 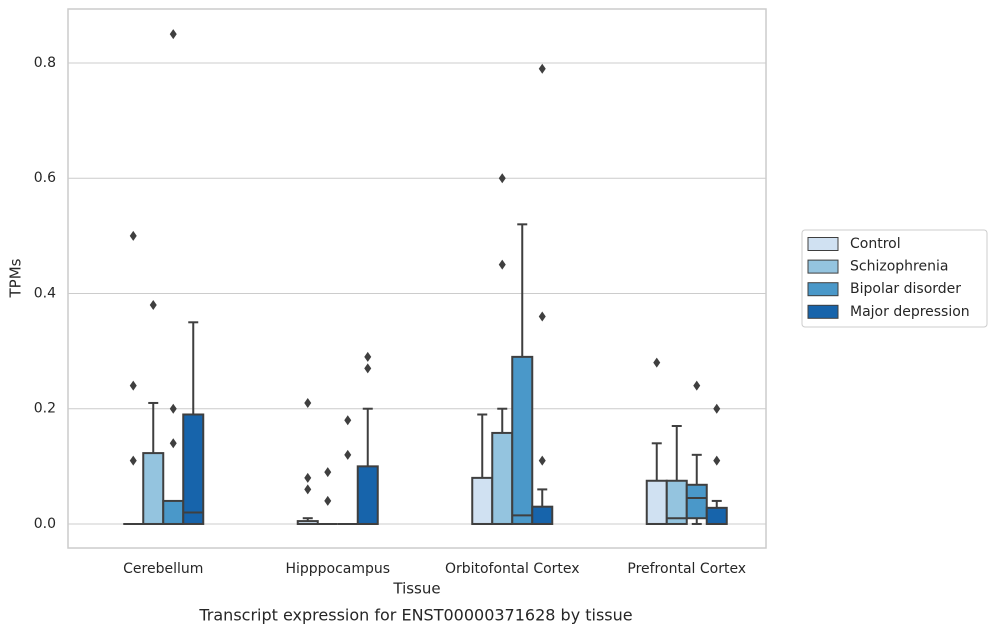 What do you see at coordinates (45, 178) in the screenshot?
I see `y-tick-label: 0.6` at bounding box center [45, 178].